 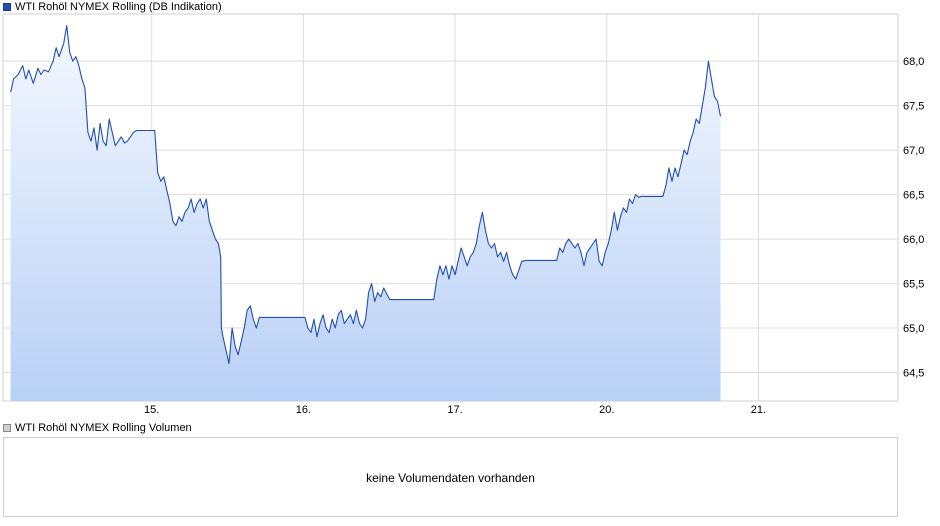 I want to click on price-legend: WTI Rohöl NYMEX Rolling (DB Indikation), so click(x=112, y=7).